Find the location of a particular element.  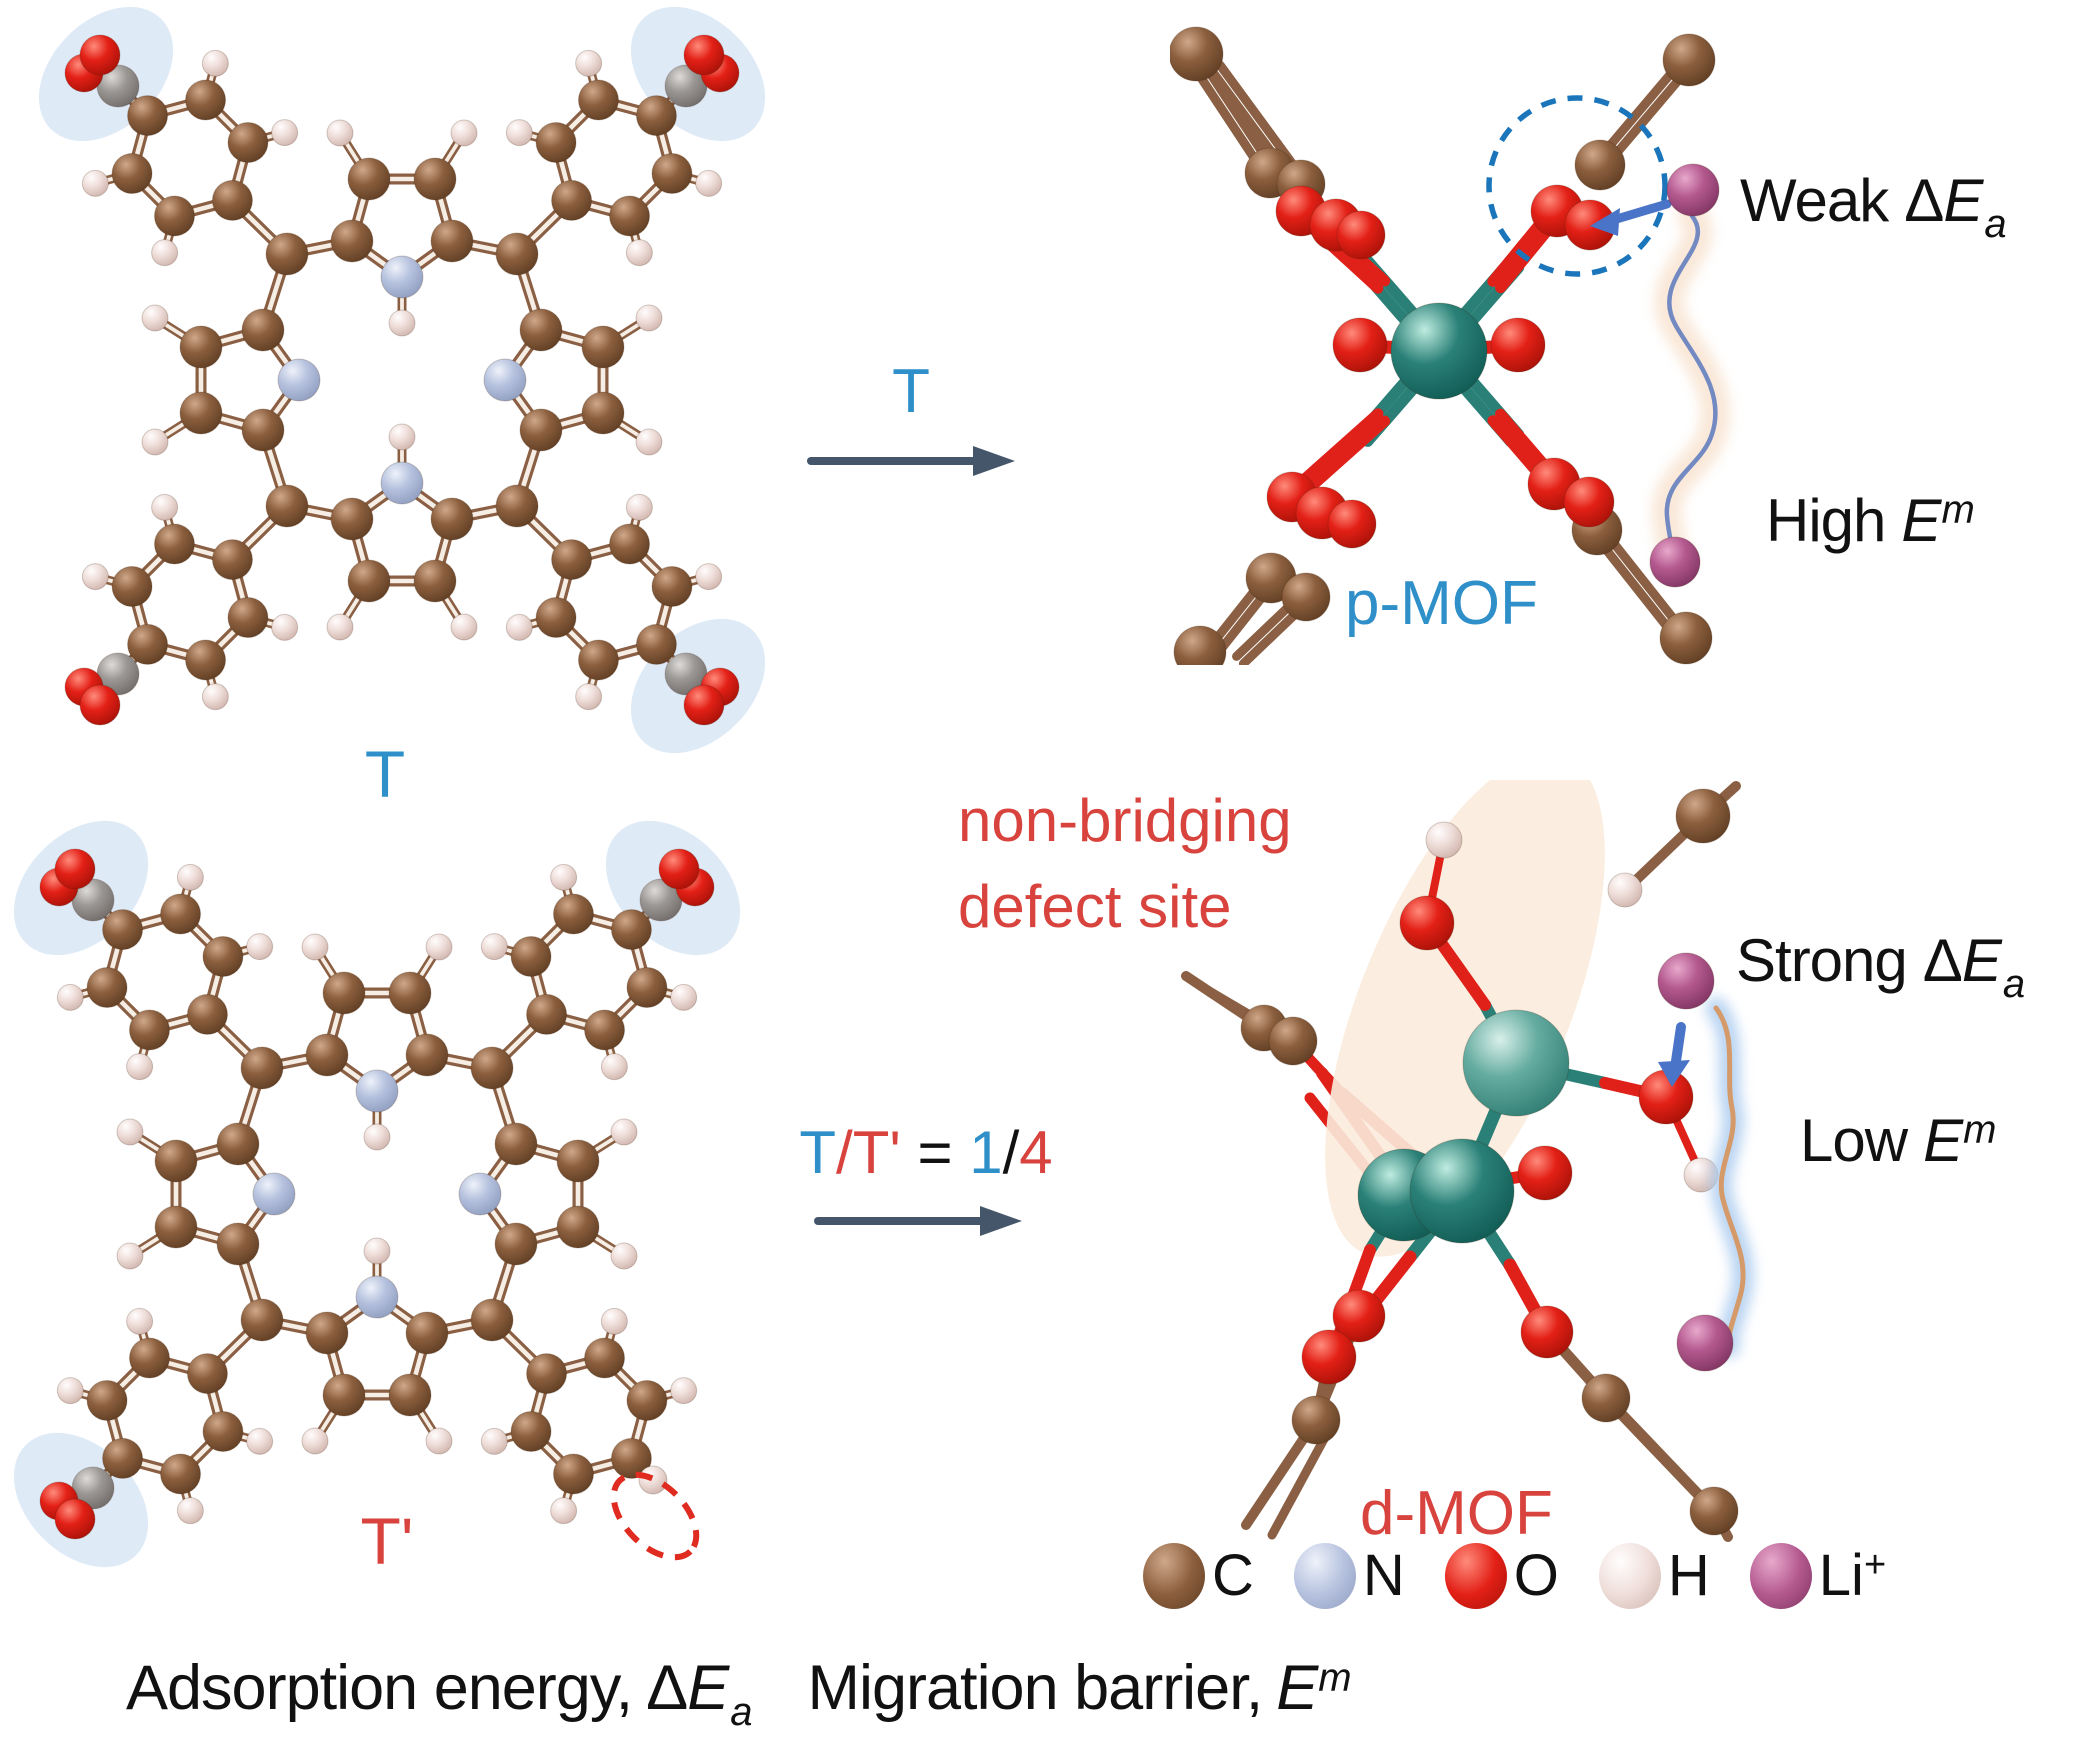

low-migration-annotation: Low Em is located at coordinates (1898, 1140).